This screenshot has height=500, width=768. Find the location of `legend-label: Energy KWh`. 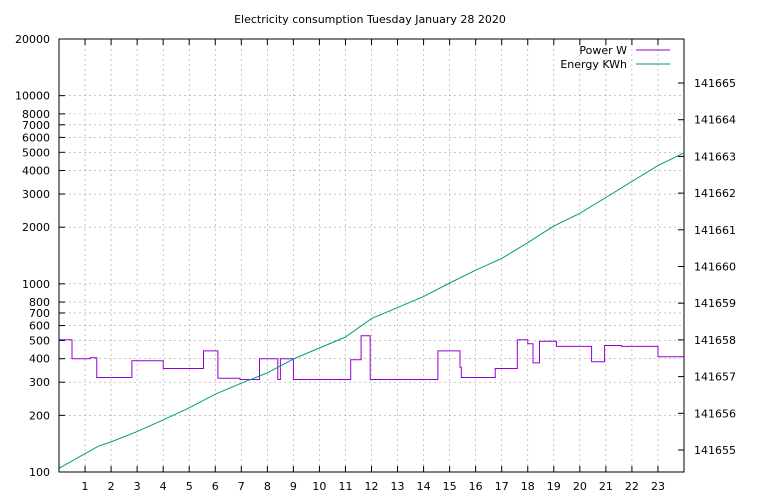

legend-label: Energy KWh is located at coordinates (593, 64).